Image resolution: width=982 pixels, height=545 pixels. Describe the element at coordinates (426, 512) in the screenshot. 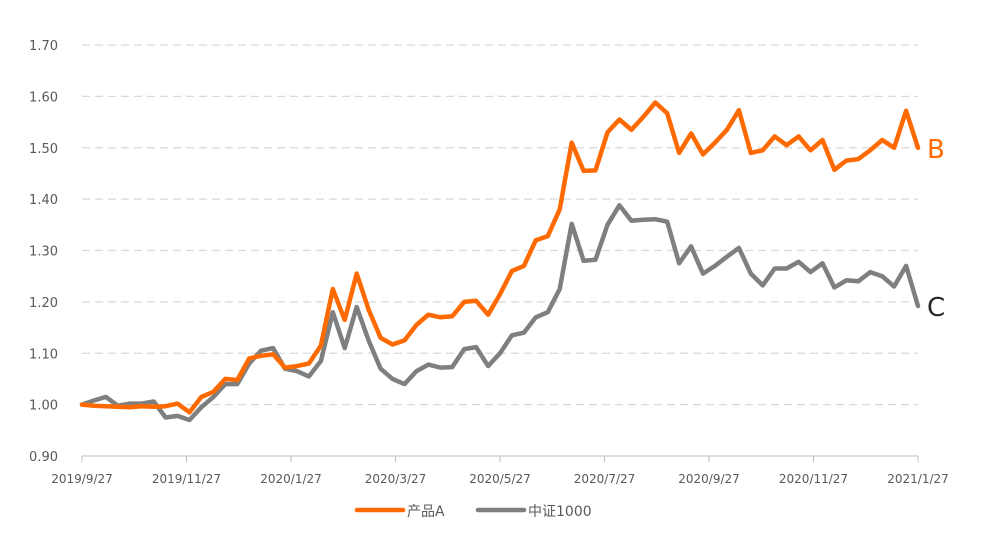

I see `legend-label: 产品A` at that location.